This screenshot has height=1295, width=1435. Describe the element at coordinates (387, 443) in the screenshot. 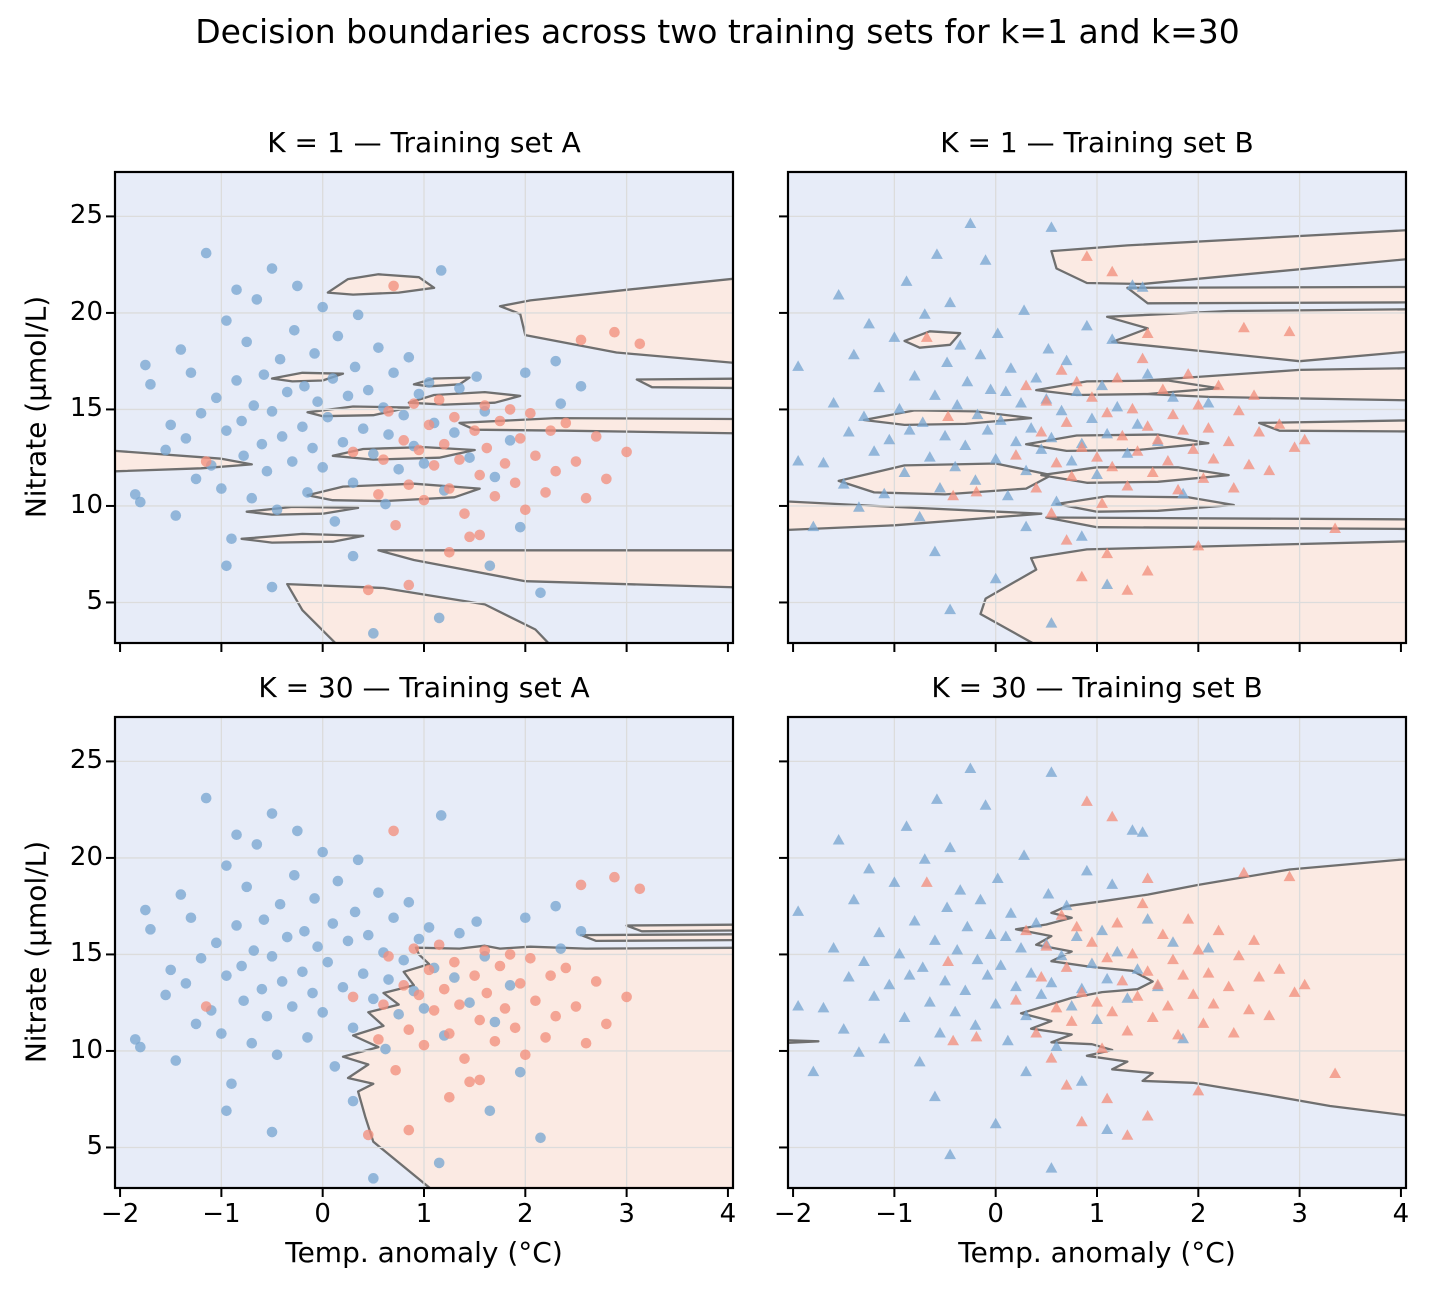

I see `scatter-points` at that location.